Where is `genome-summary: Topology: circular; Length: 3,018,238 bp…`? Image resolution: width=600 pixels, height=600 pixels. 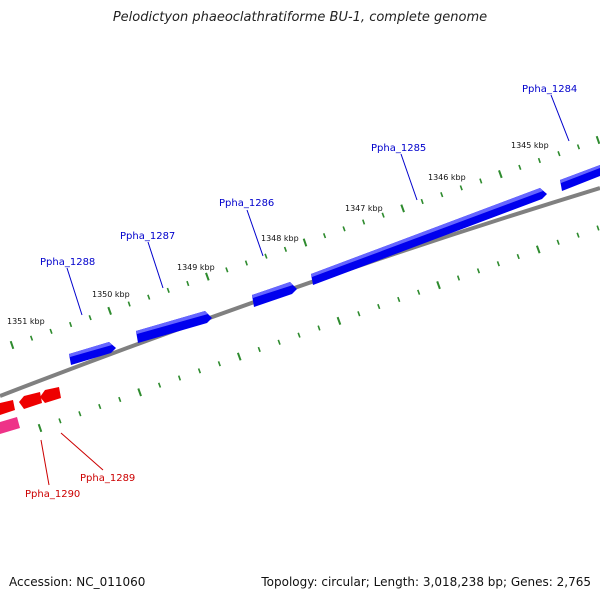 genome-summary: Topology: circular; Length: 3,018,238 bp… is located at coordinates (426, 582).